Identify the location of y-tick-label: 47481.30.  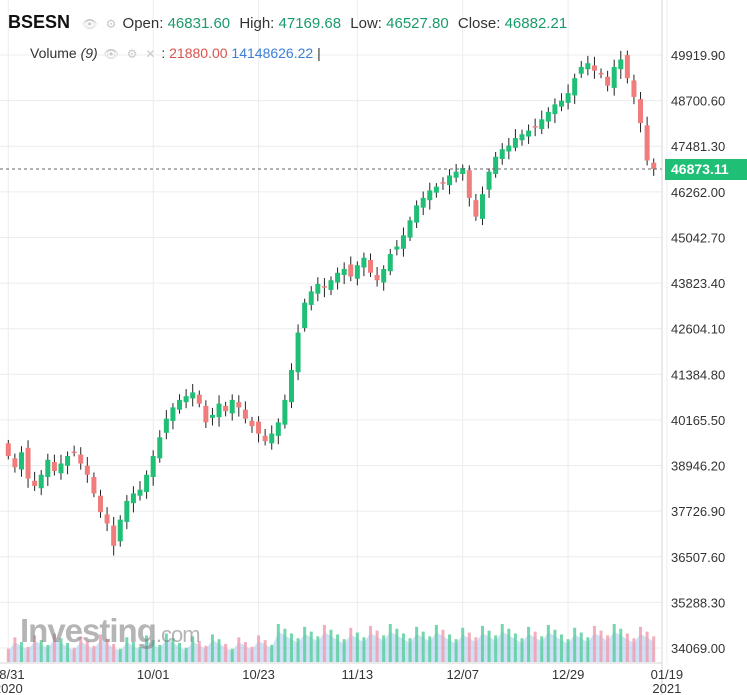
(698, 146).